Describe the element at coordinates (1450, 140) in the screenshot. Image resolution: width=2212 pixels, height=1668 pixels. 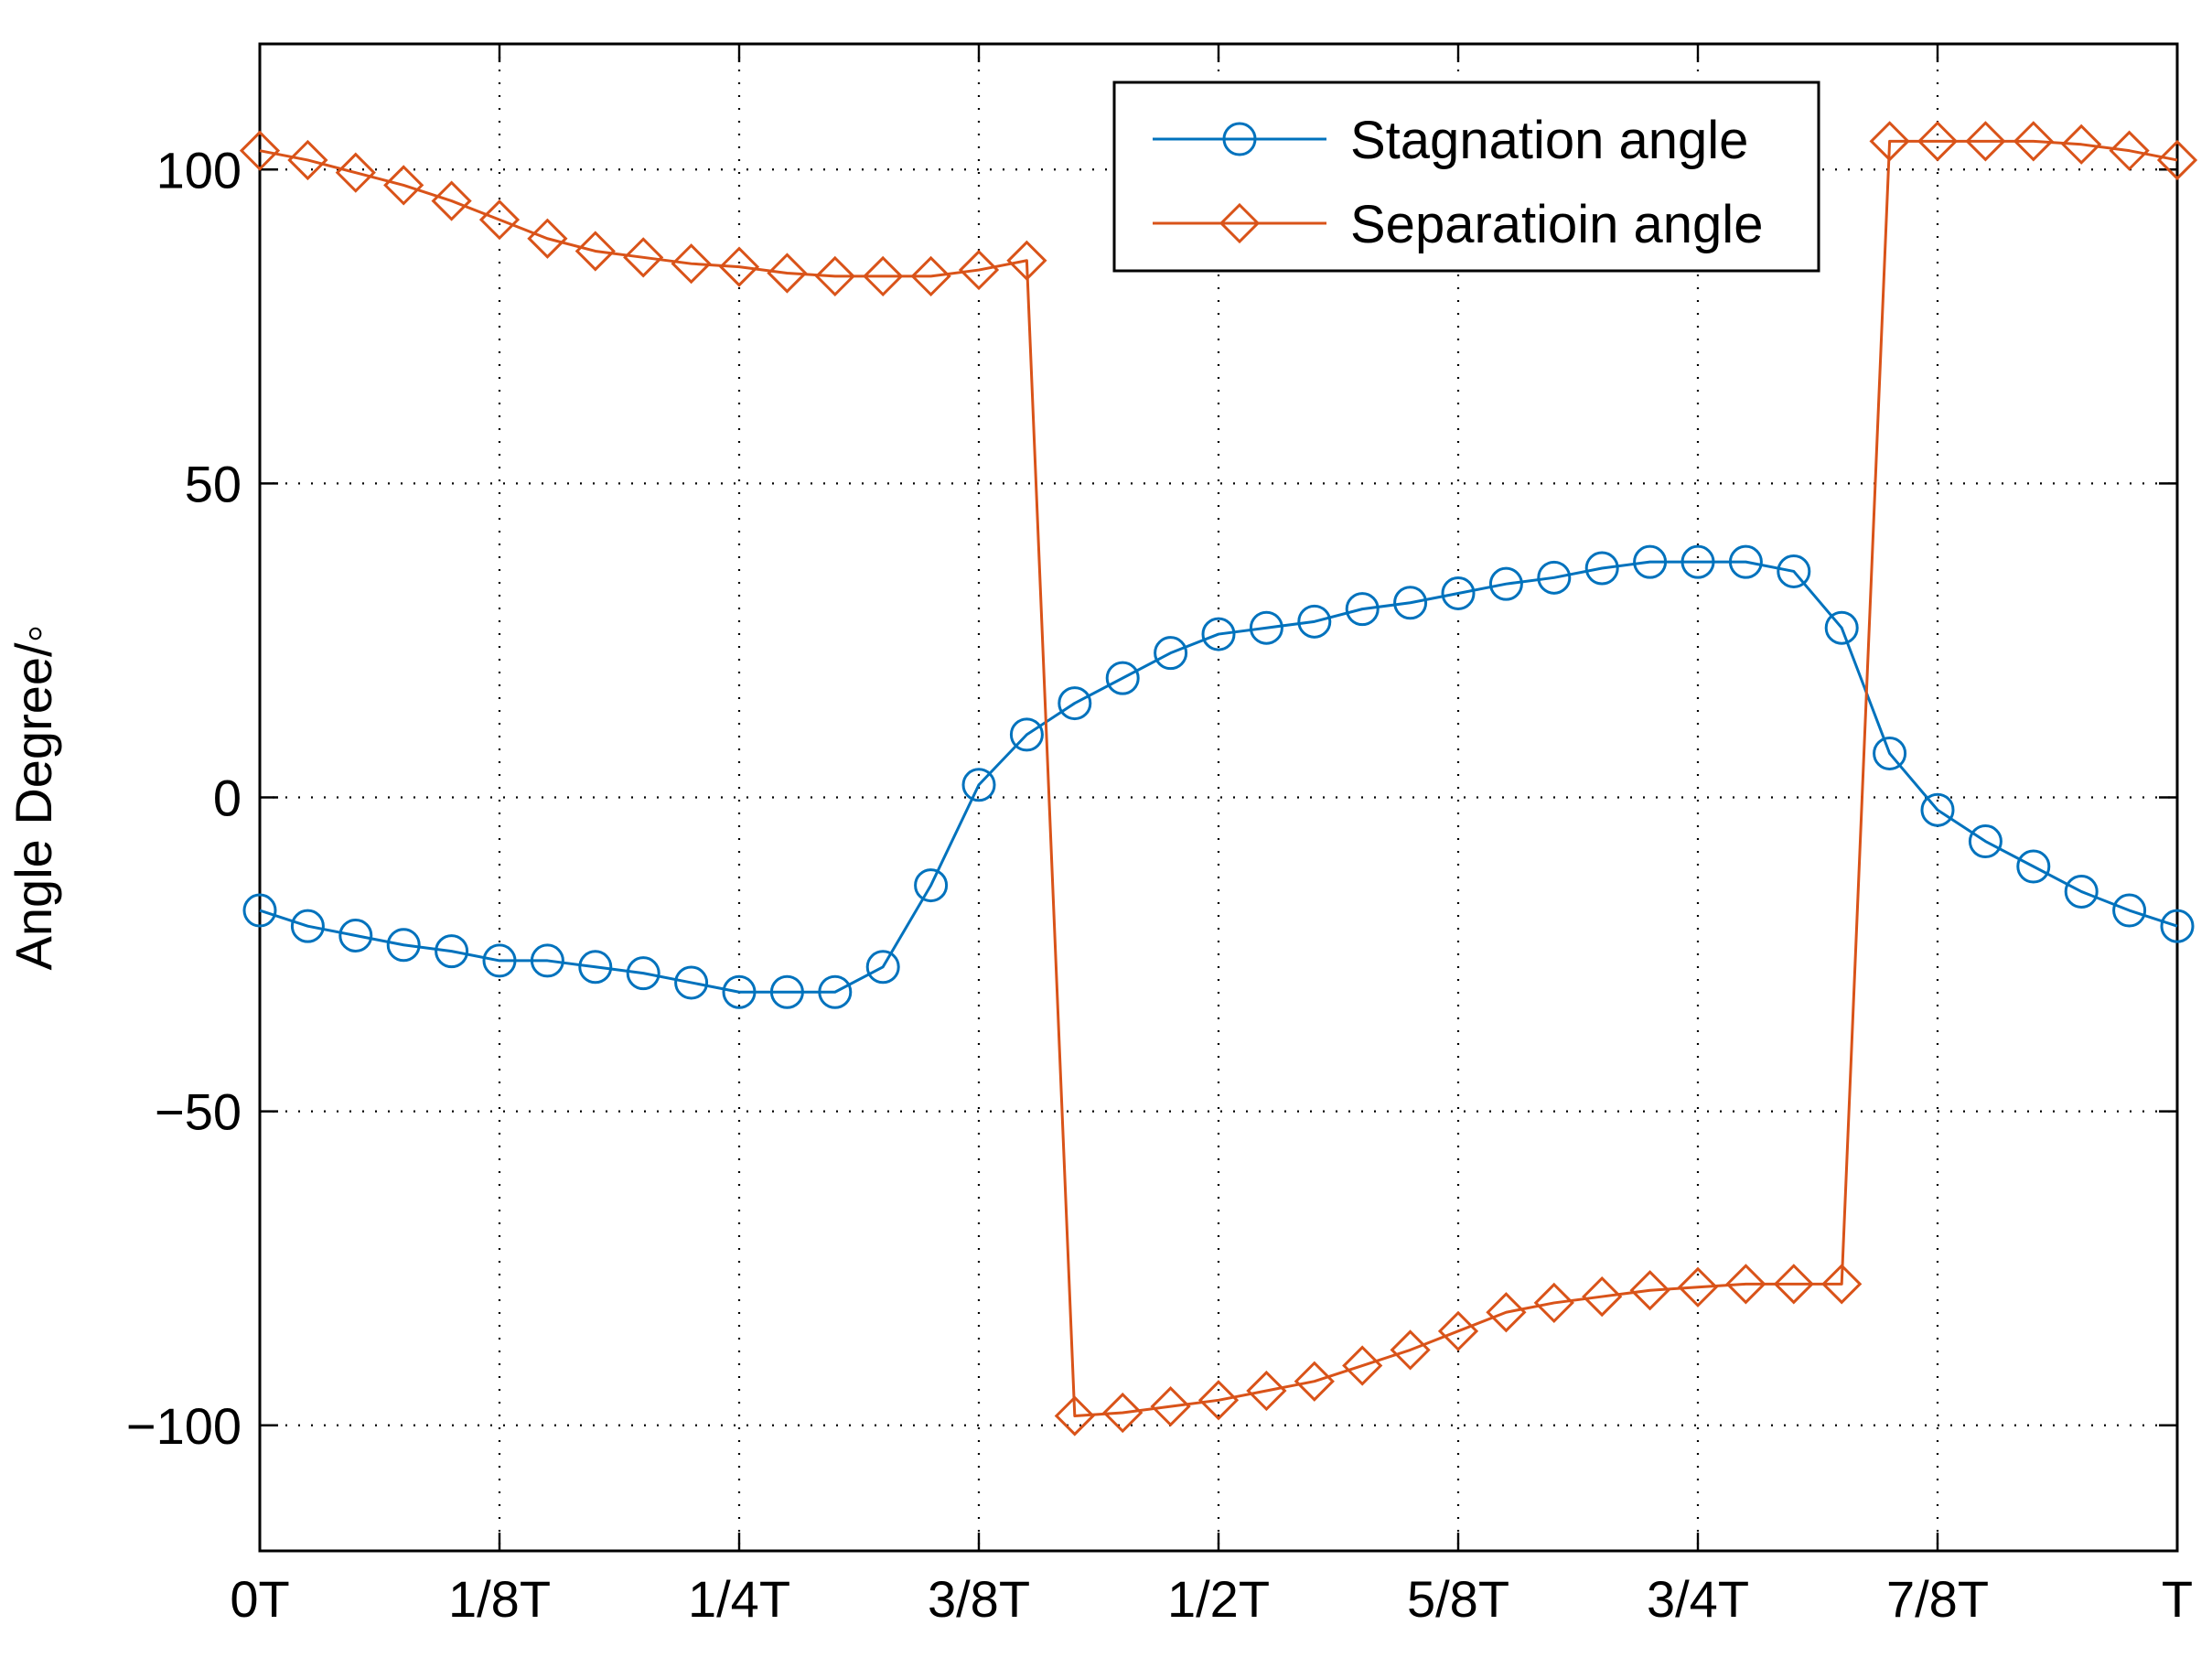
I see `legend-entry: Stagnation angle` at that location.